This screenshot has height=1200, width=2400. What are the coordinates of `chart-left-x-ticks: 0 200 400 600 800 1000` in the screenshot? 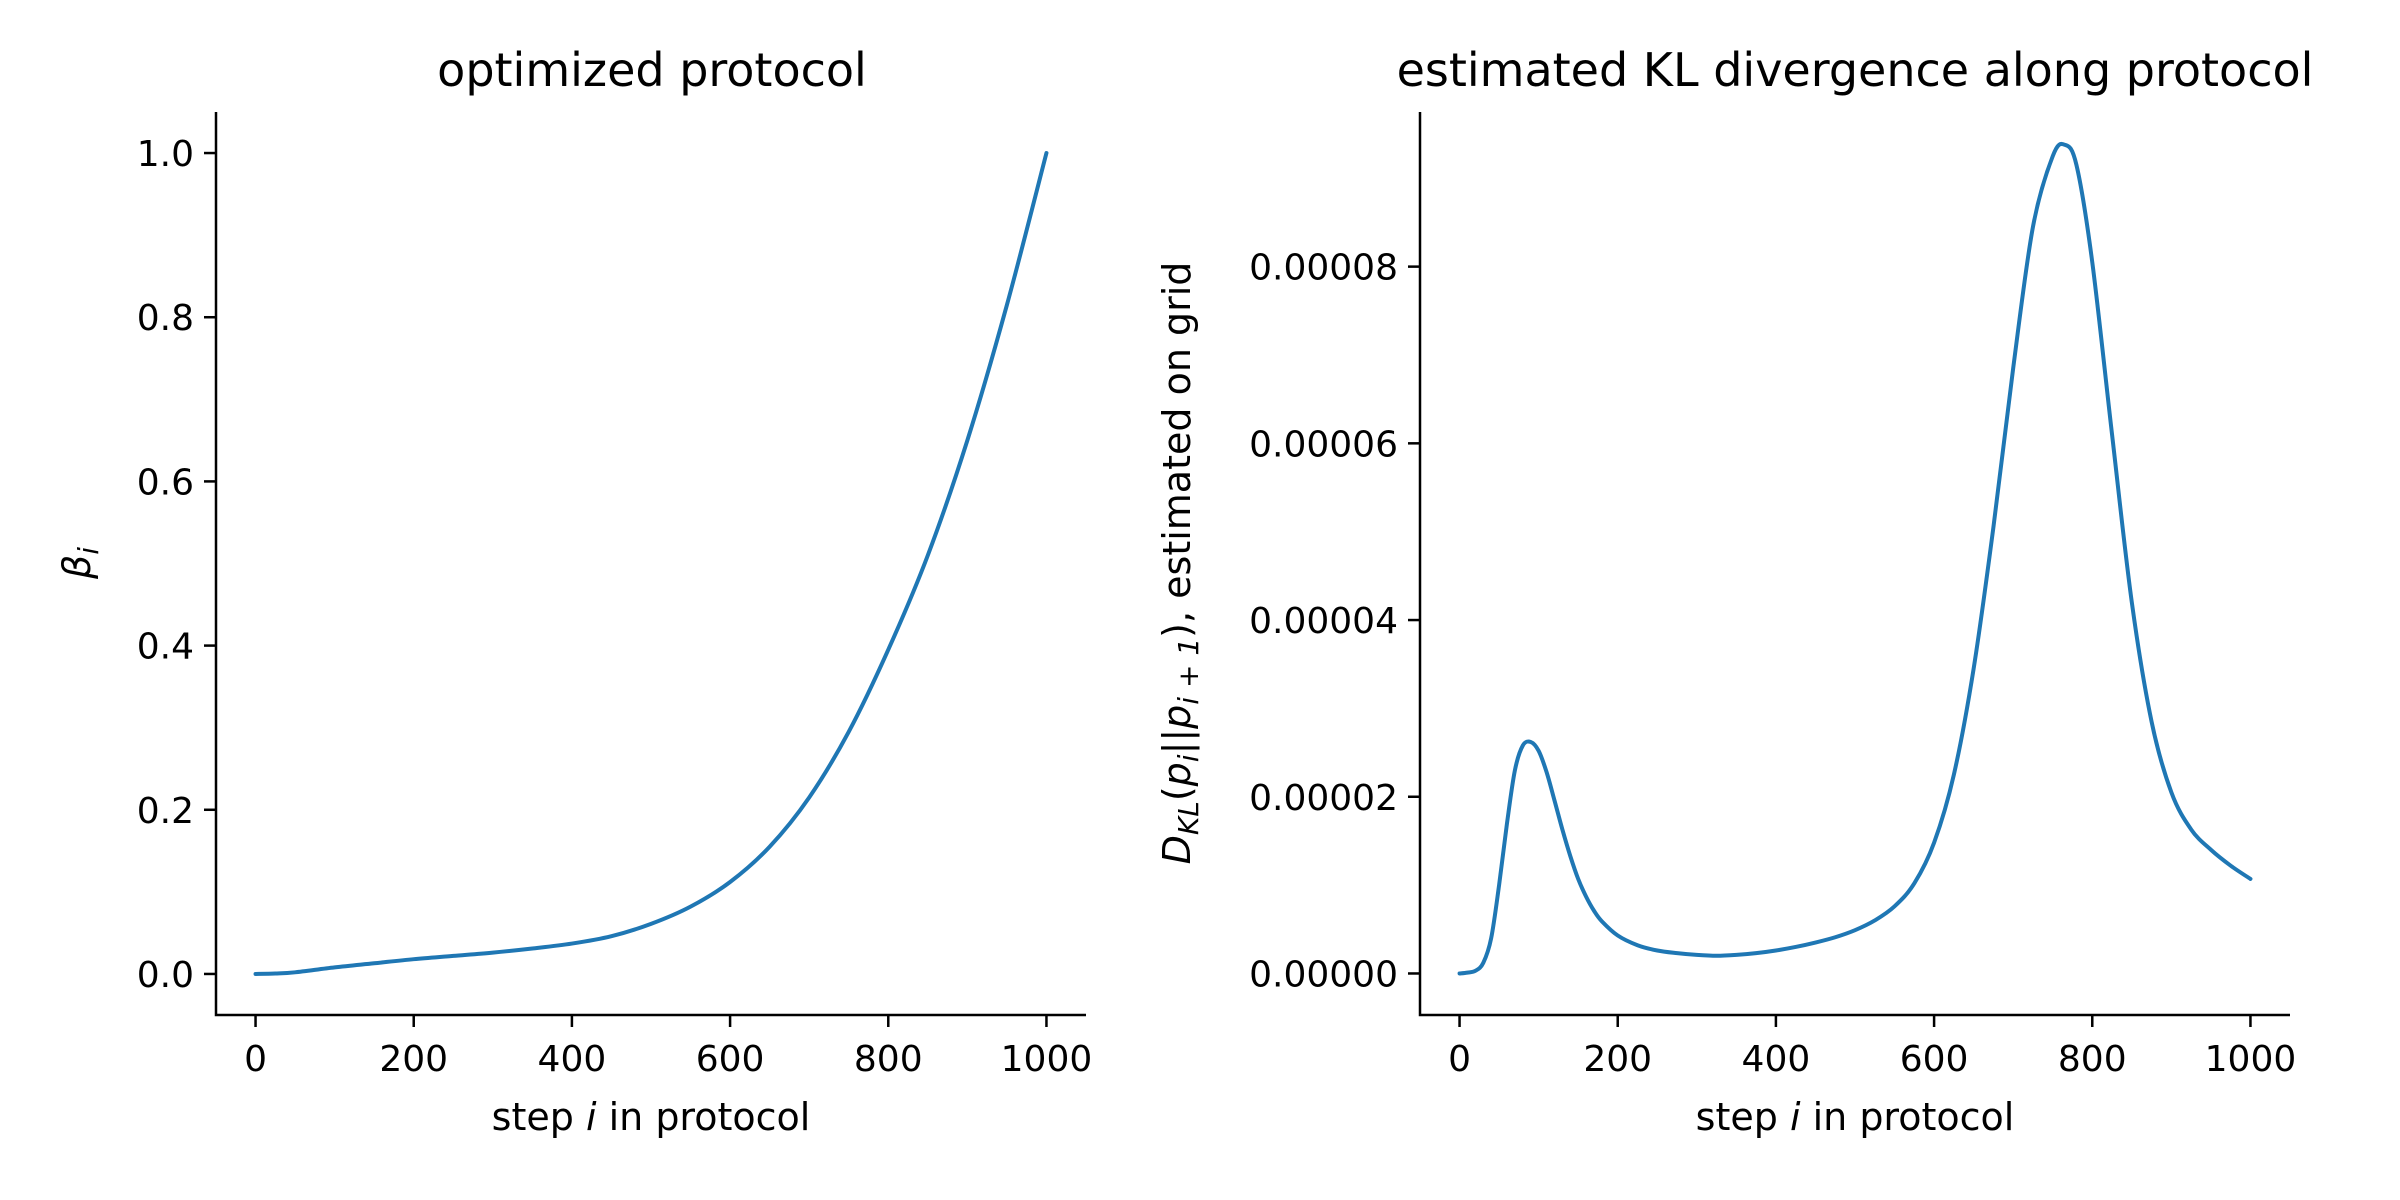 It's located at (668, 1047).